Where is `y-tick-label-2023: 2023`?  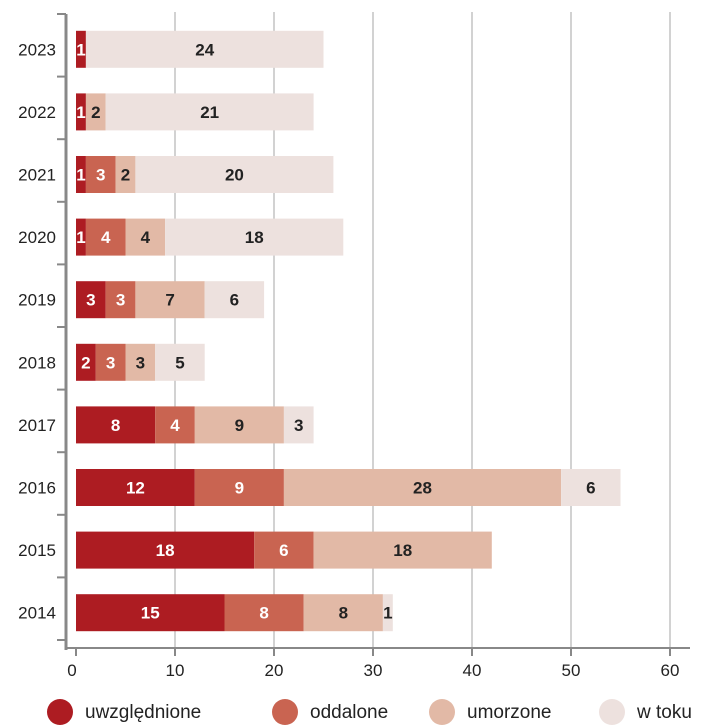
y-tick-label-2023: 2023 is located at coordinates (37, 49).